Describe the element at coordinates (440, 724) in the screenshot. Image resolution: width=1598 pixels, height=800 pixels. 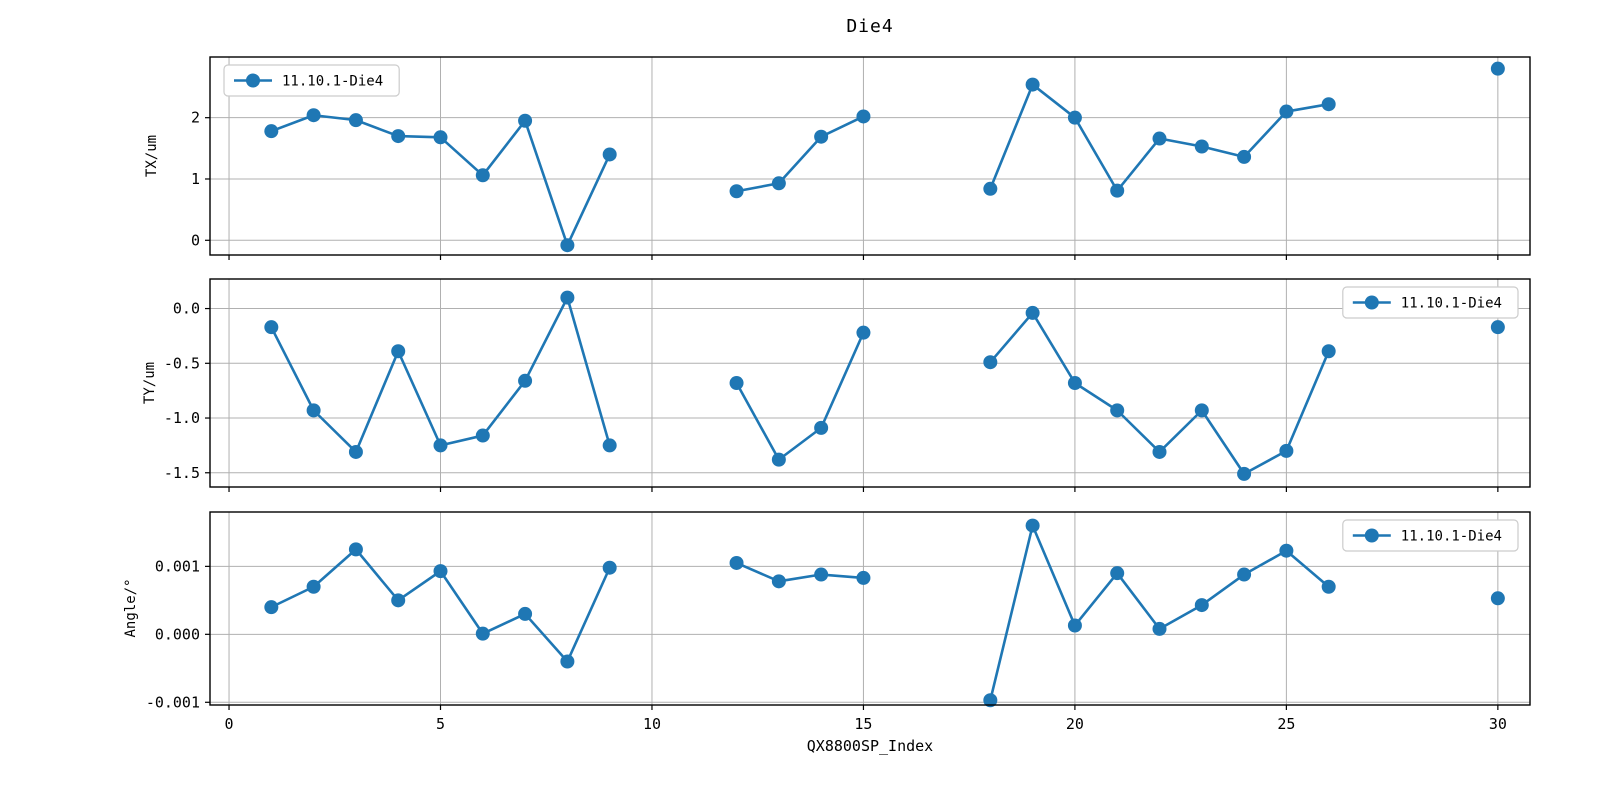
I see `x-tick-label: 5` at that location.